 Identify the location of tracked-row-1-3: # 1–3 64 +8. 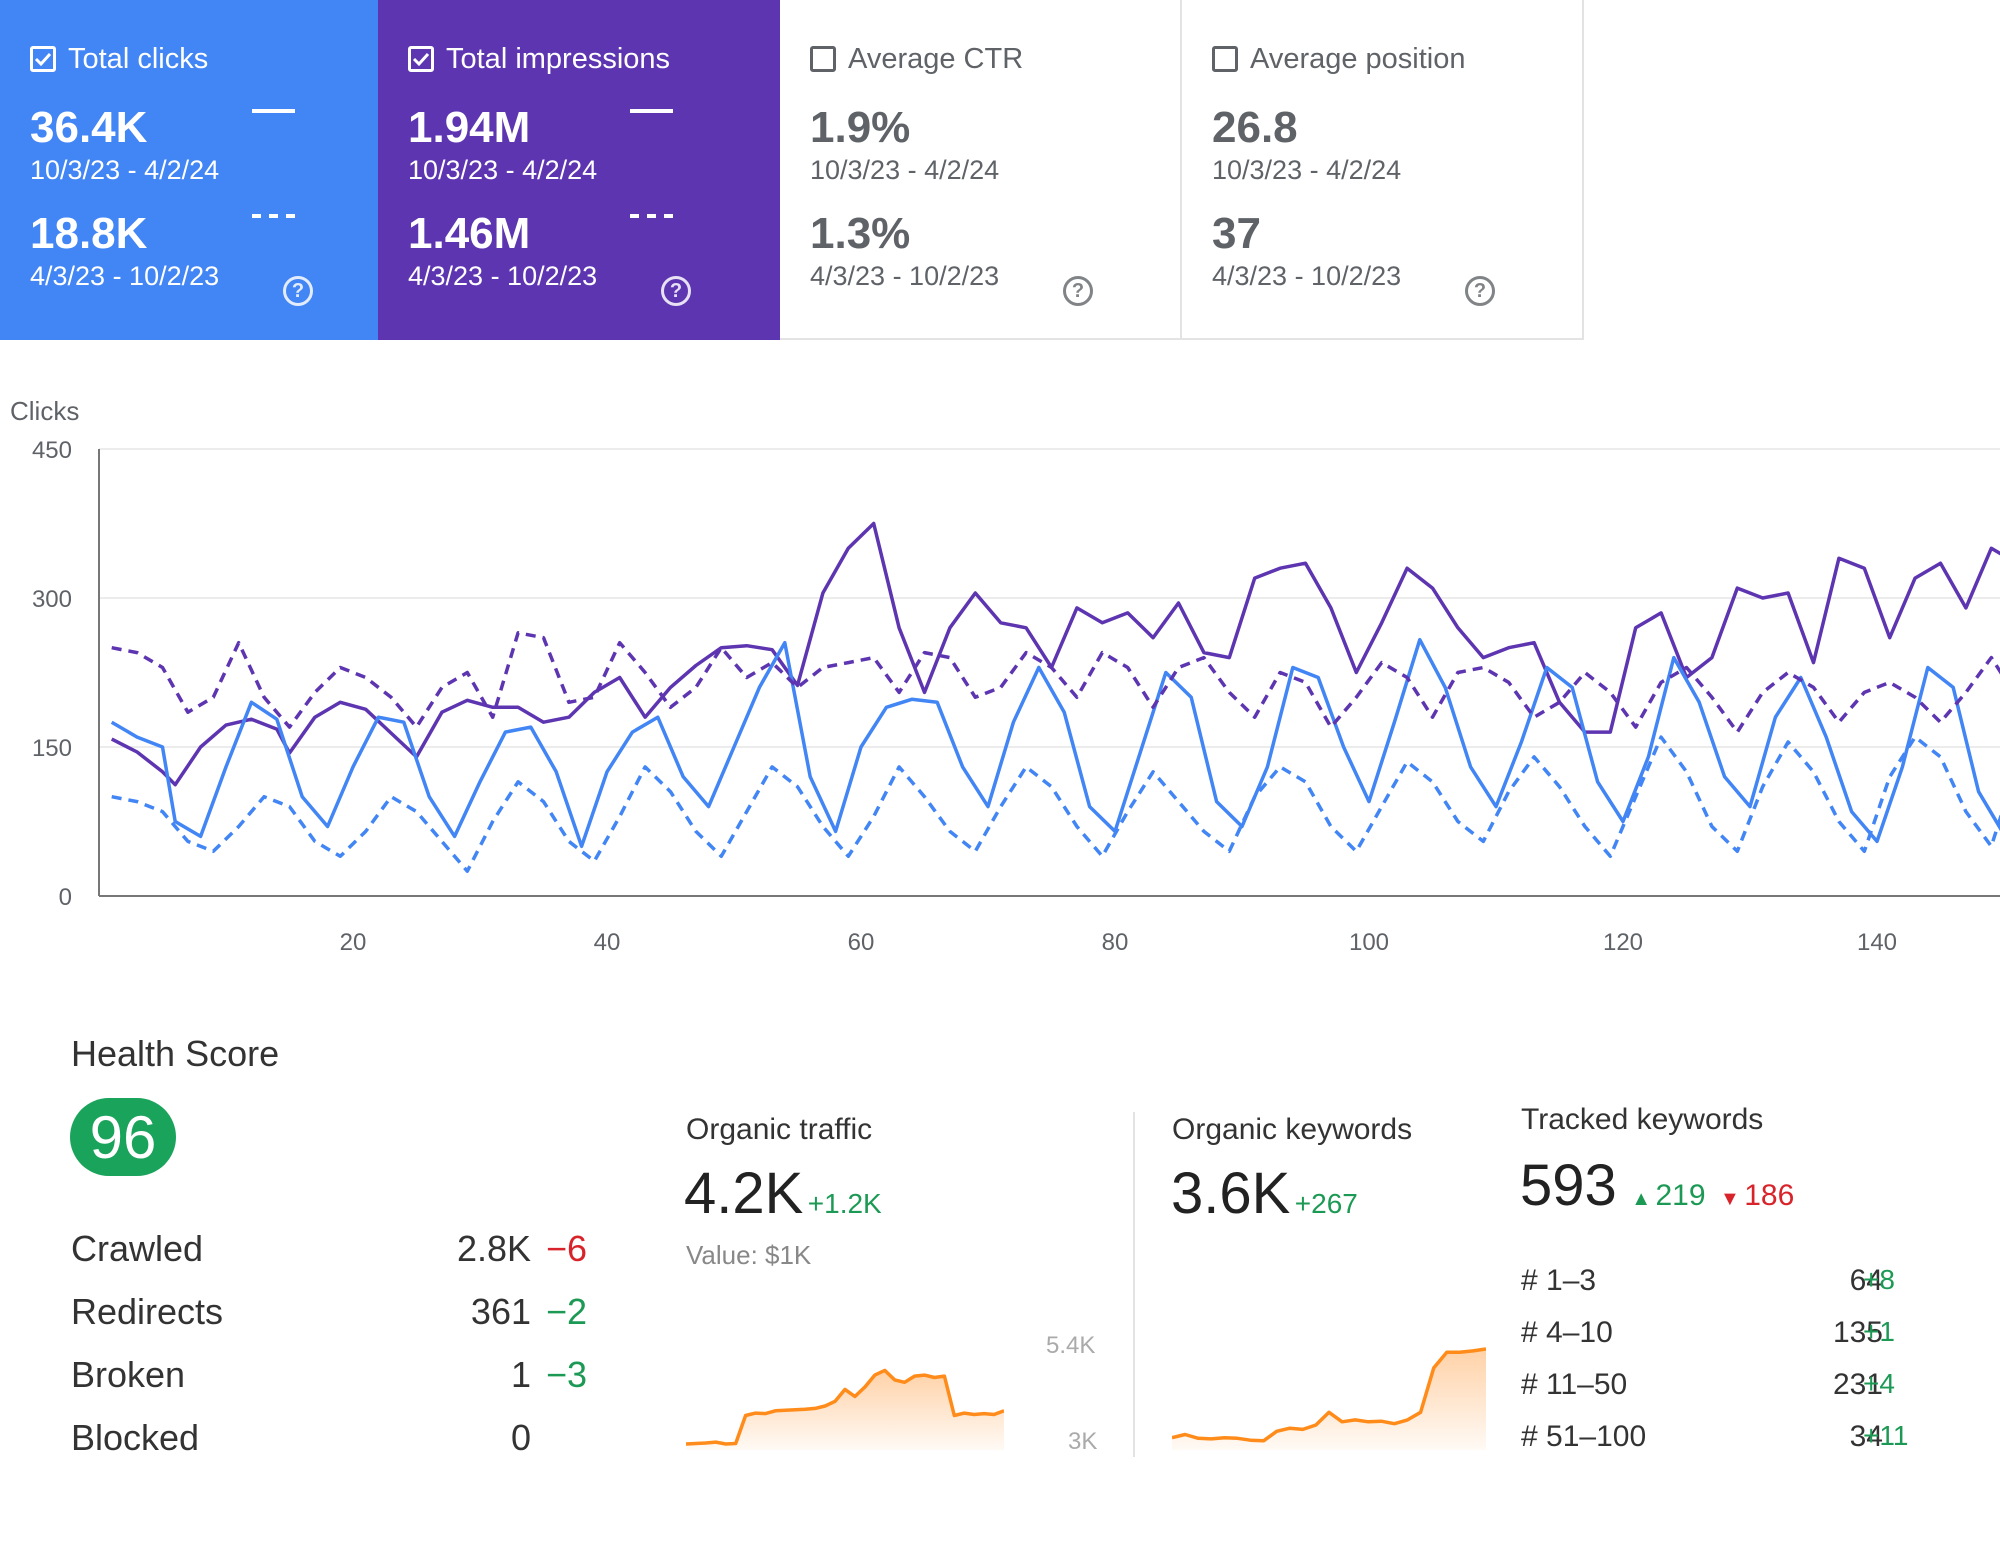
(1731, 1284).